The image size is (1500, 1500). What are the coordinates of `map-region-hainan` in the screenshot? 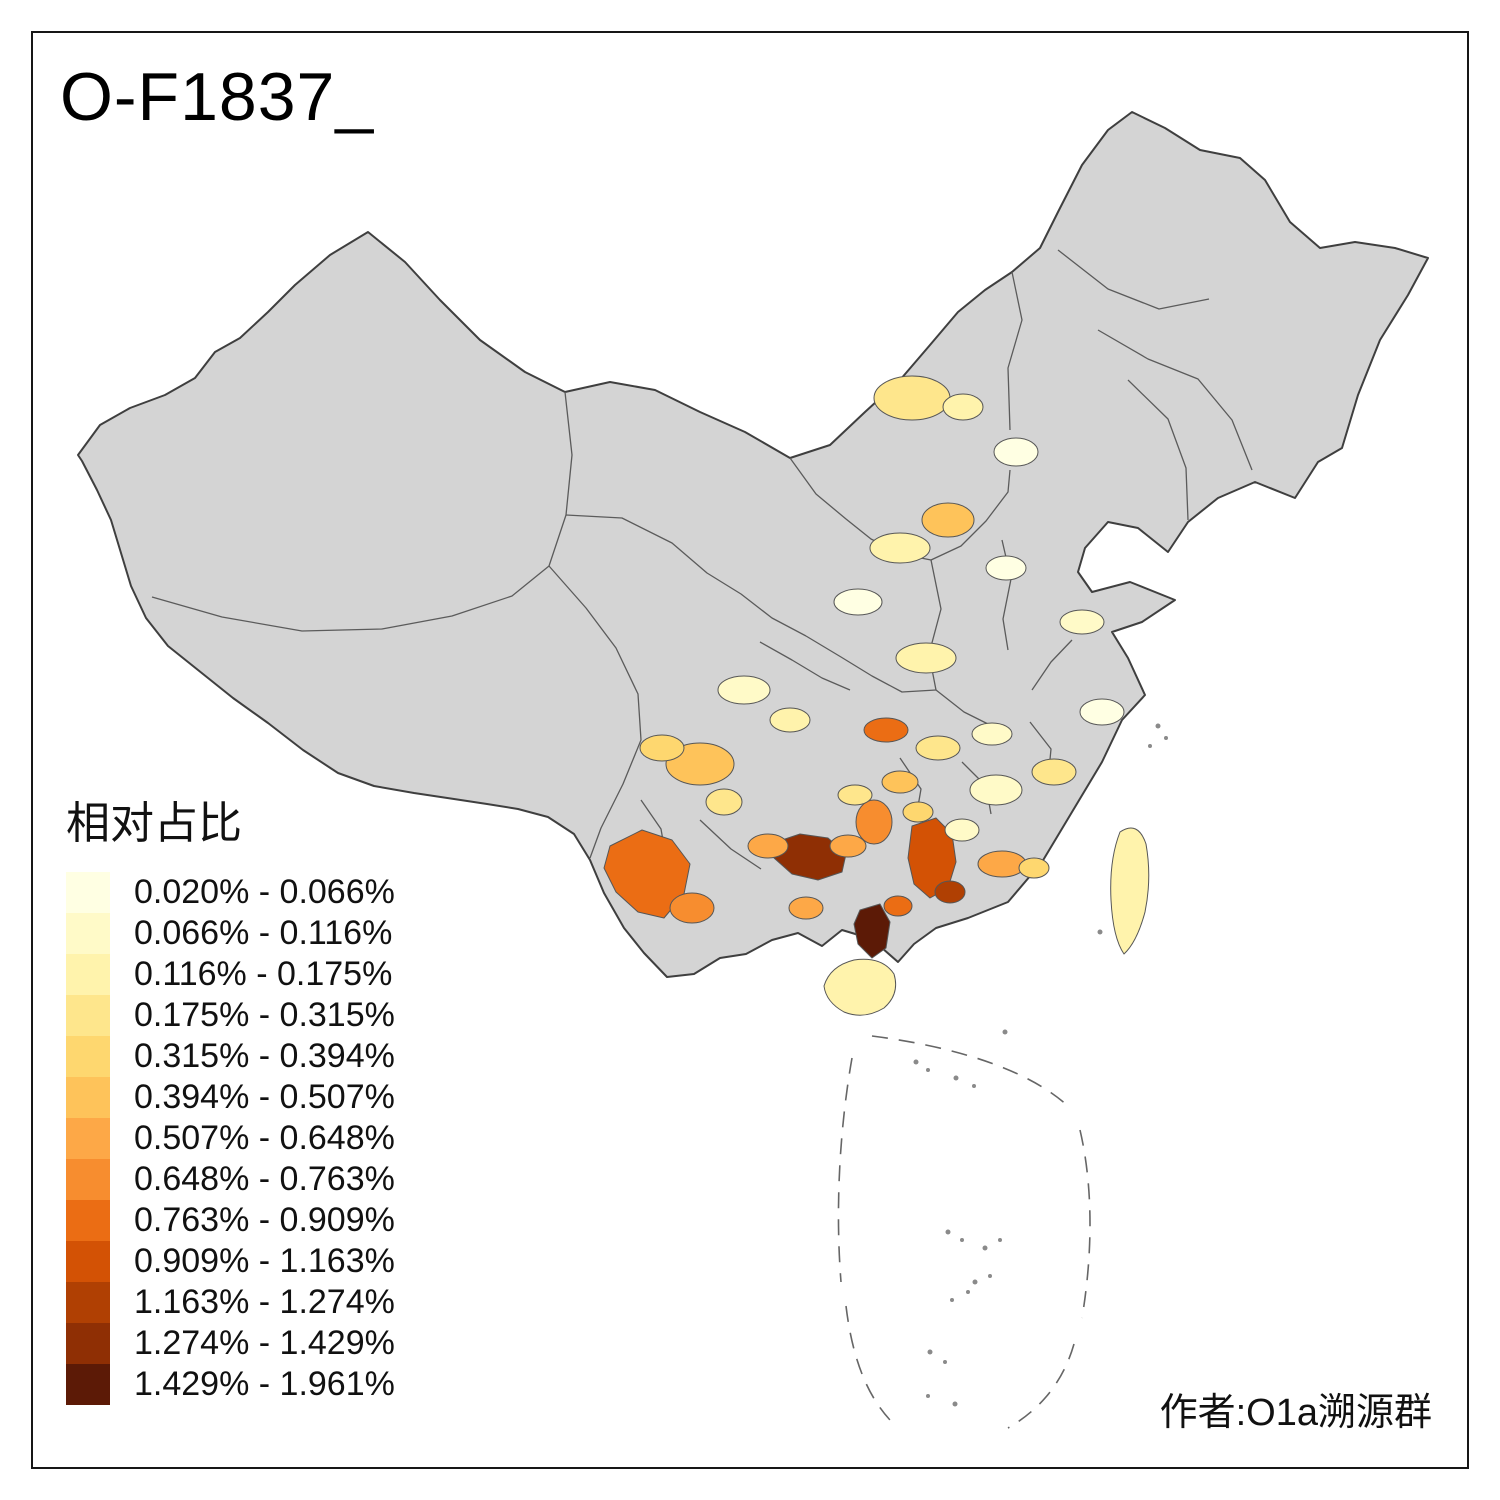 It's located at (860, 987).